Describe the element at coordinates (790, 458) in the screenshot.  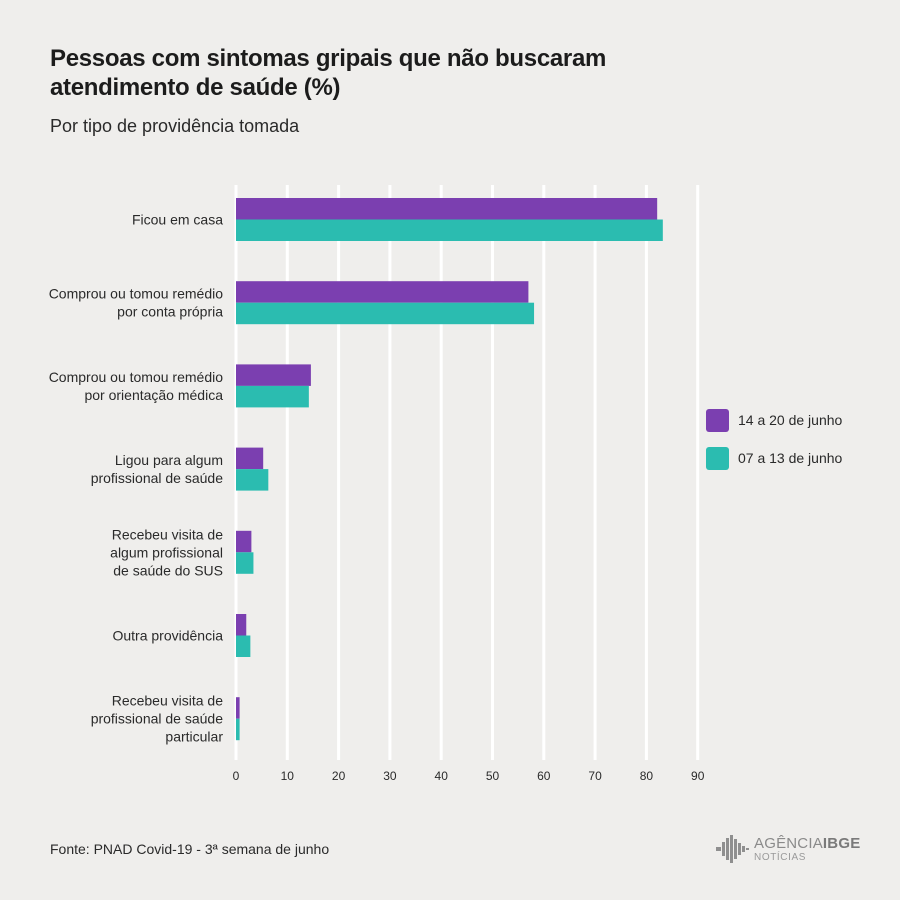
I see `legend-label-series-2: 07 a 13 de junho` at that location.